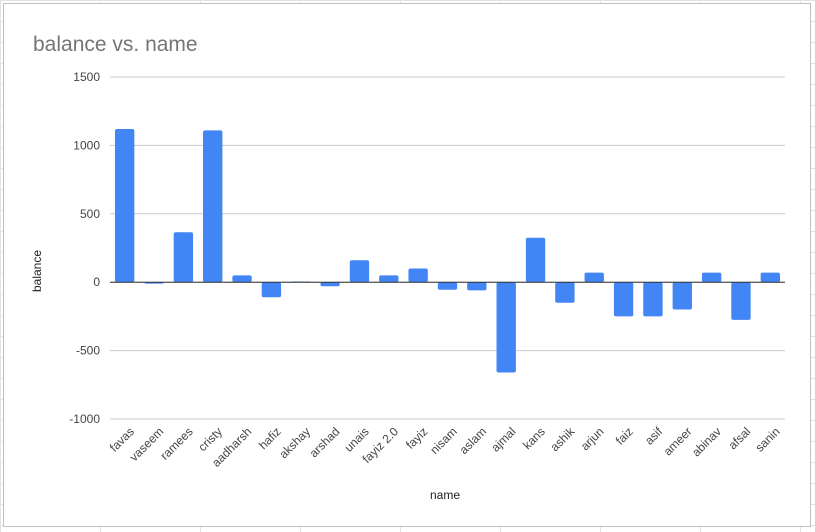 This screenshot has width=815, height=532. I want to click on x-tick-label: aslam, so click(473, 440).